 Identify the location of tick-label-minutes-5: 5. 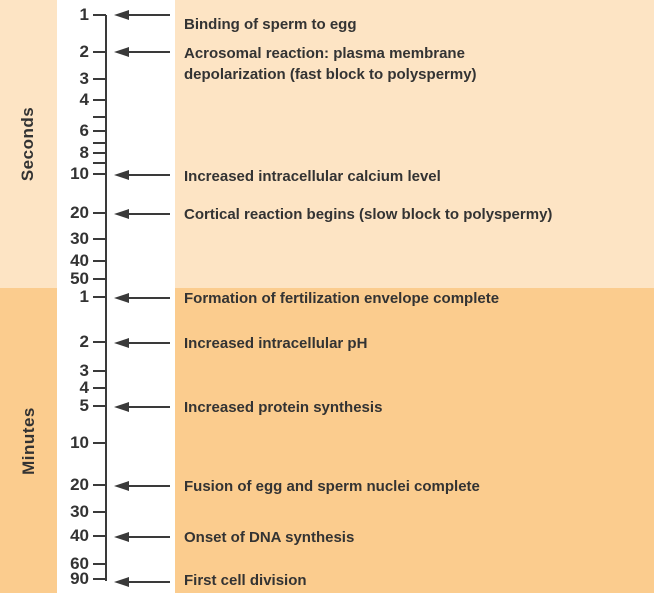
(84, 405).